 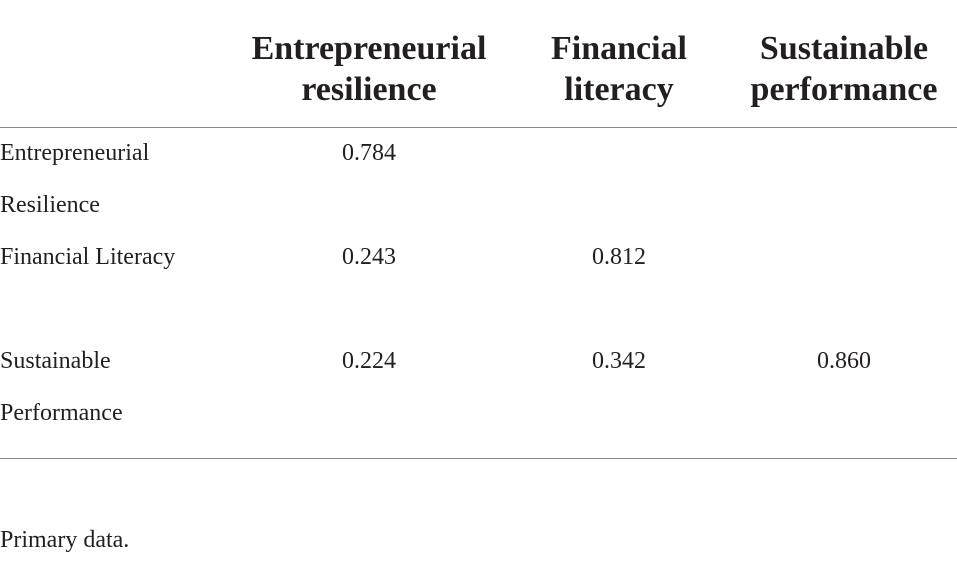 I want to click on row-label: Sustainable Performance, so click(x=61, y=387).